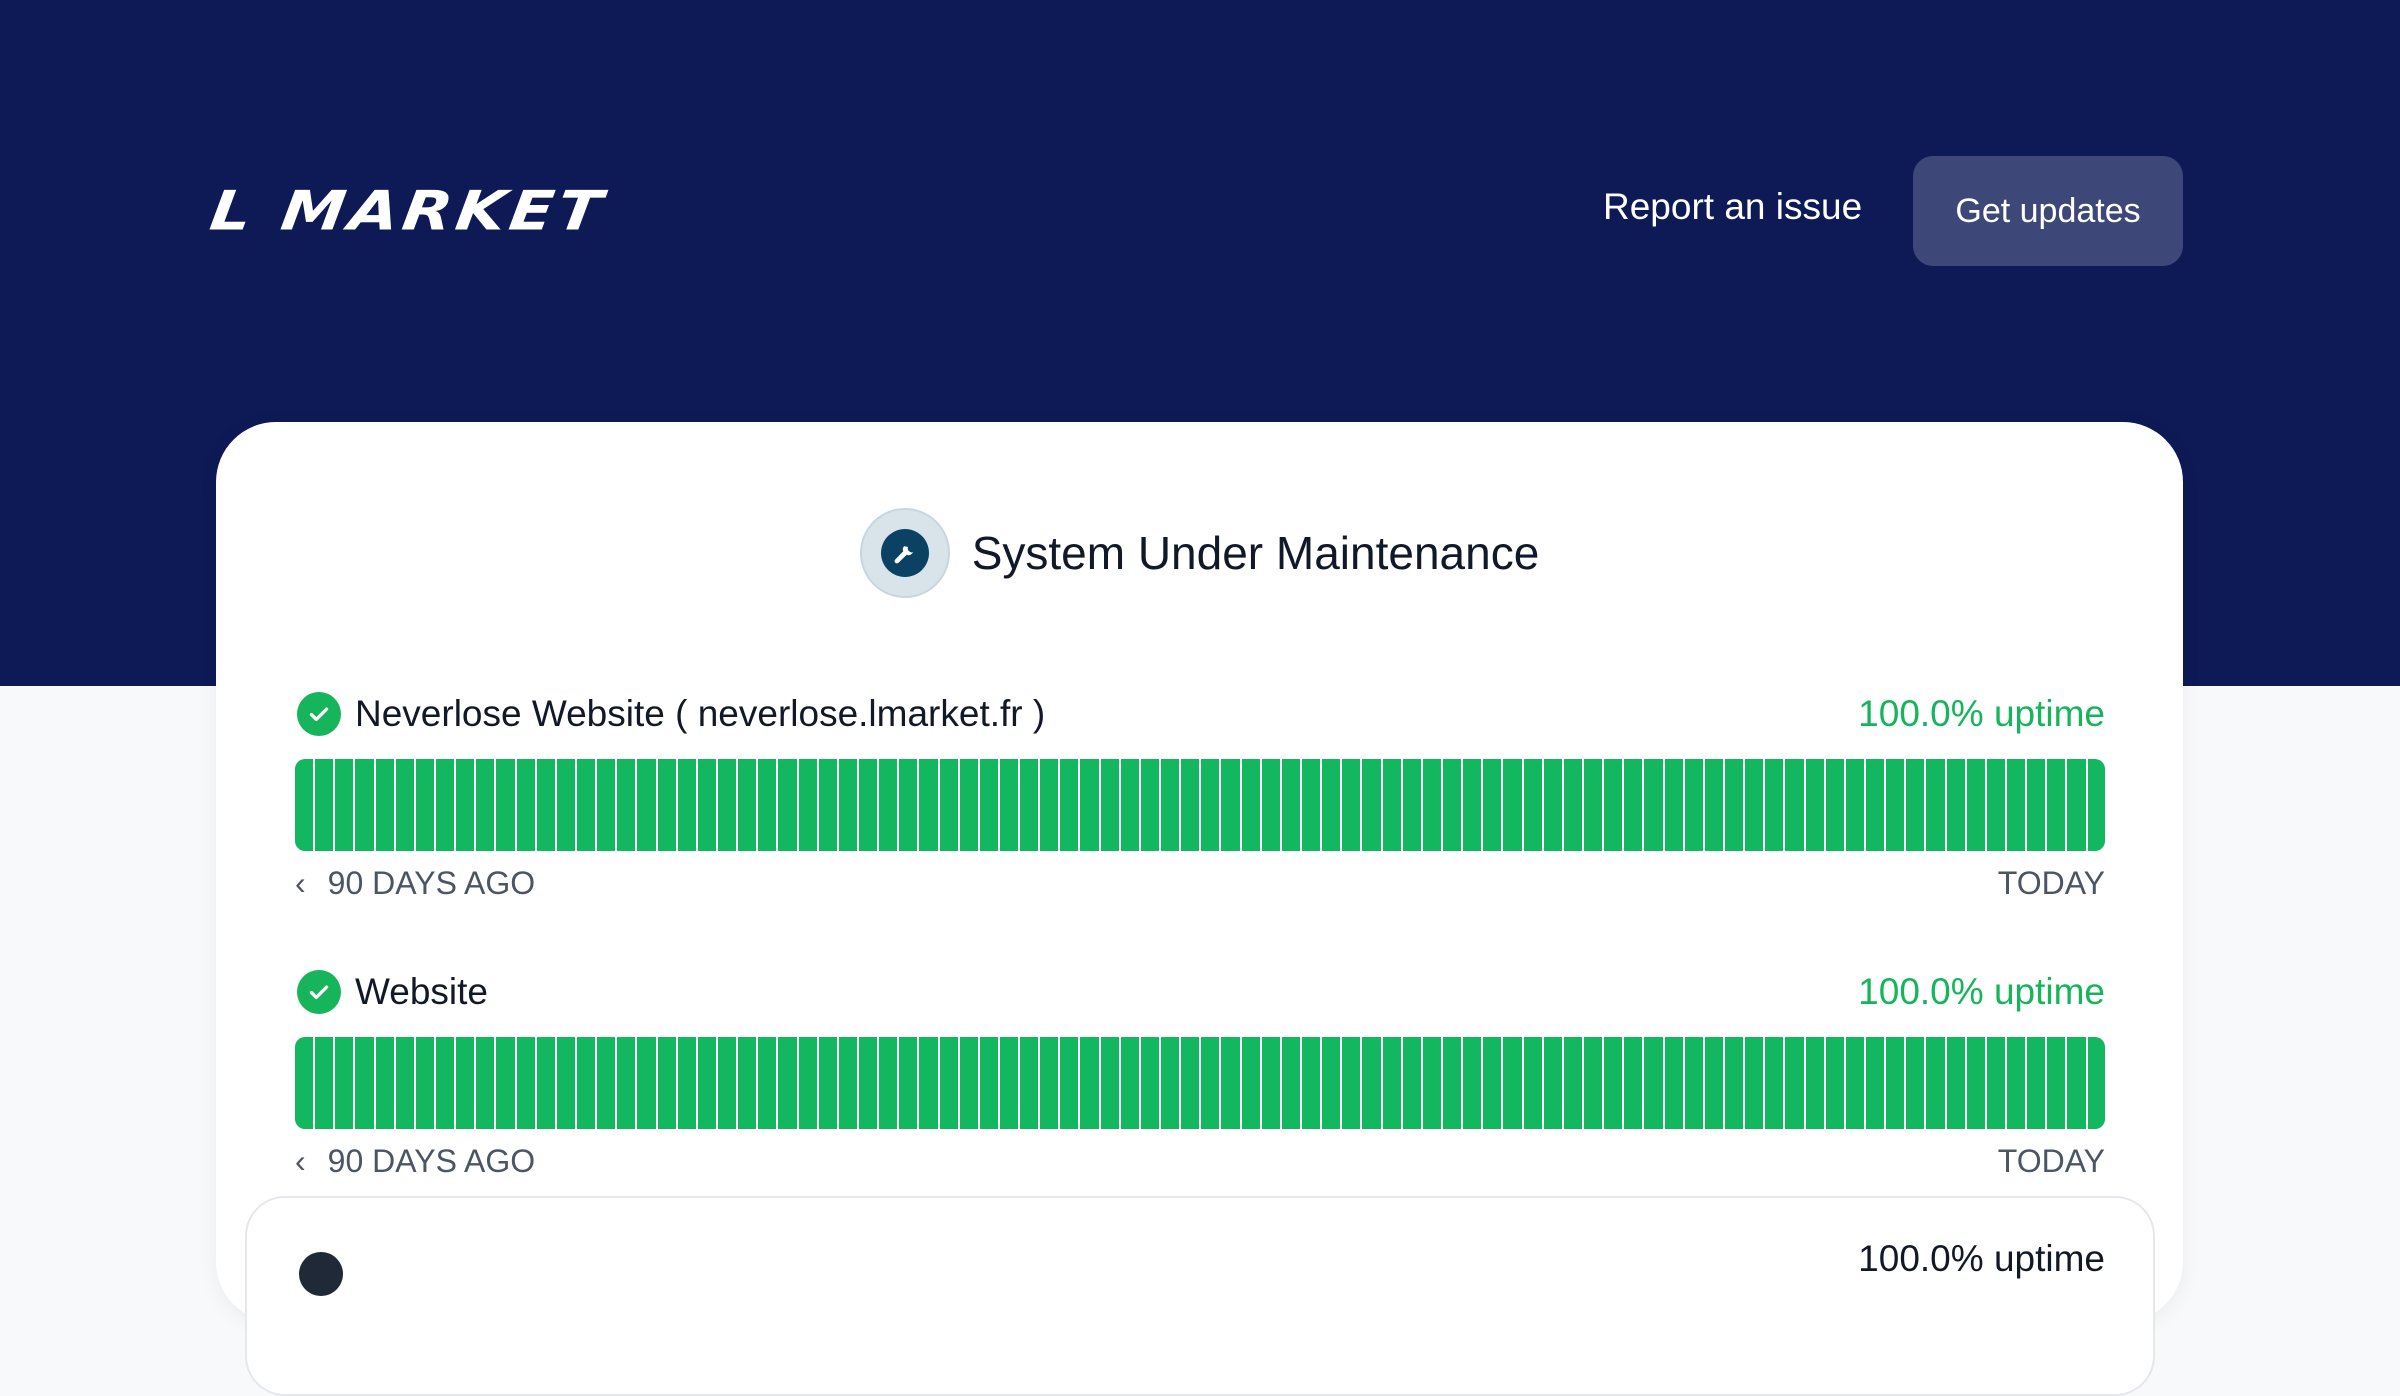 The height and width of the screenshot is (1396, 2400). Describe the element at coordinates (1200, 1296) in the screenshot. I see `component-group: 100.0% uptime` at that location.